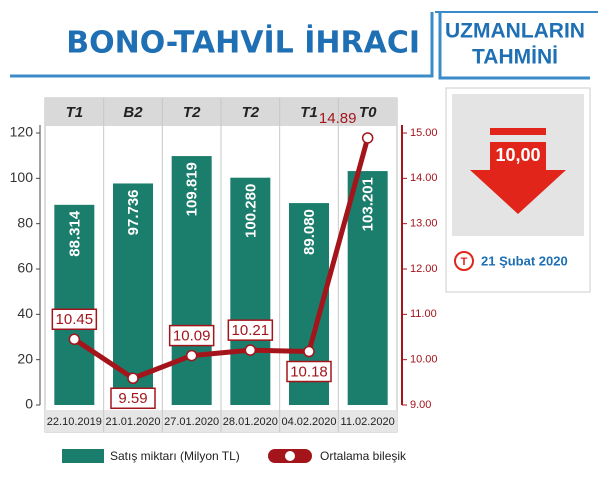  I want to click on x-tick-label: 21.01.2020, so click(132, 422).